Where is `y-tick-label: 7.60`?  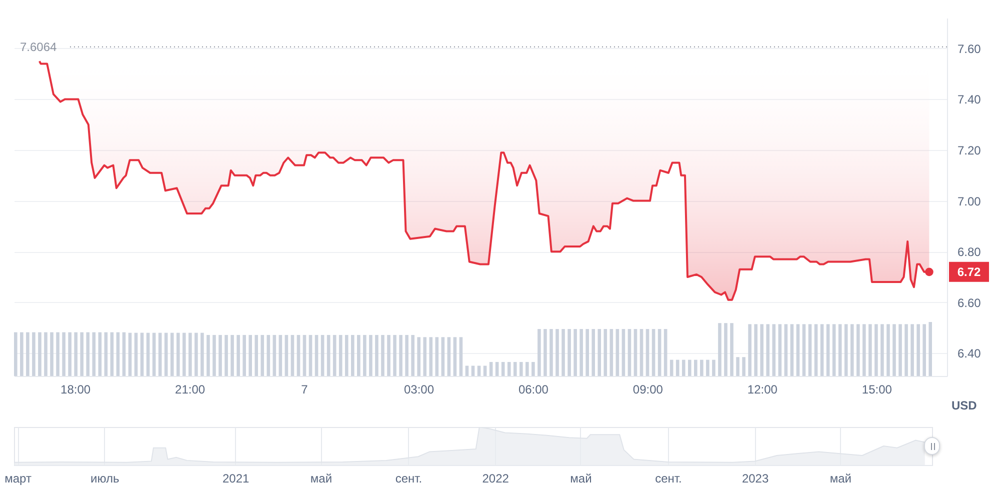 y-tick-label: 7.60 is located at coordinates (970, 49).